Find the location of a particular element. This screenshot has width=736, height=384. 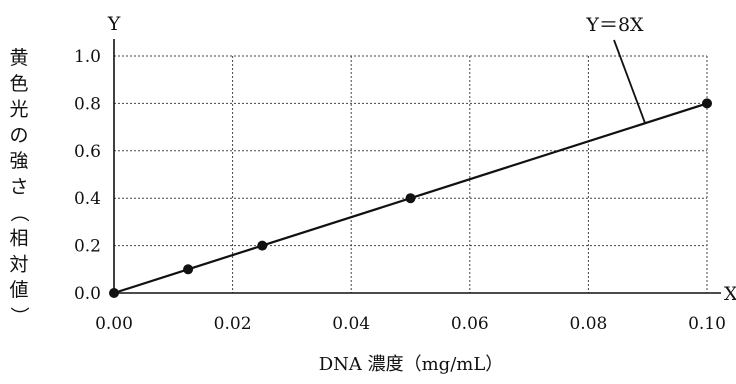

x-tick-label: 0.04 is located at coordinates (351, 324).